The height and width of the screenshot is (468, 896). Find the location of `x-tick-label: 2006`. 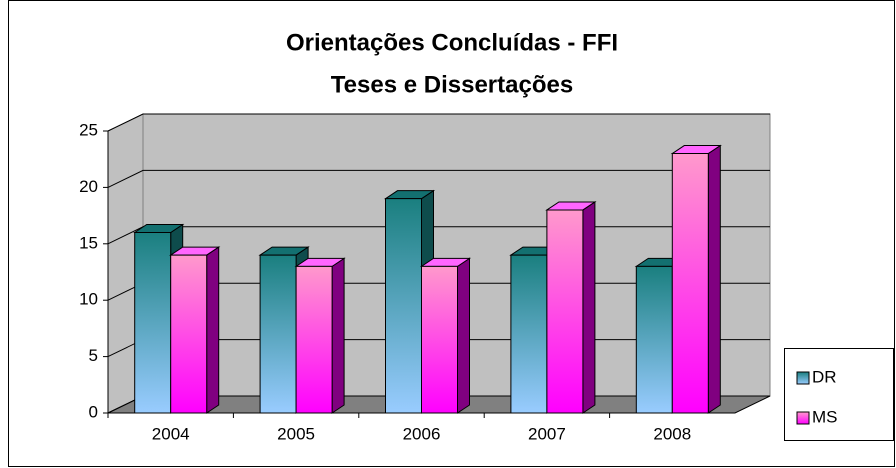

x-tick-label: 2006 is located at coordinates (422, 433).